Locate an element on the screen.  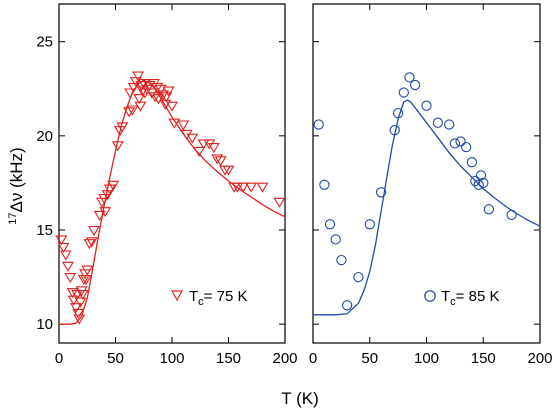
x-tick-label: 50 is located at coordinates (115, 358).